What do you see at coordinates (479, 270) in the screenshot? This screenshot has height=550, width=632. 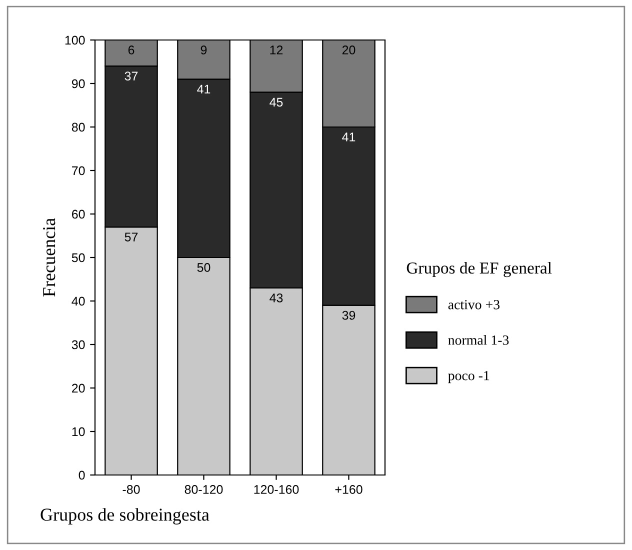 I see `legend-title: Grupos de EF general` at bounding box center [479, 270].